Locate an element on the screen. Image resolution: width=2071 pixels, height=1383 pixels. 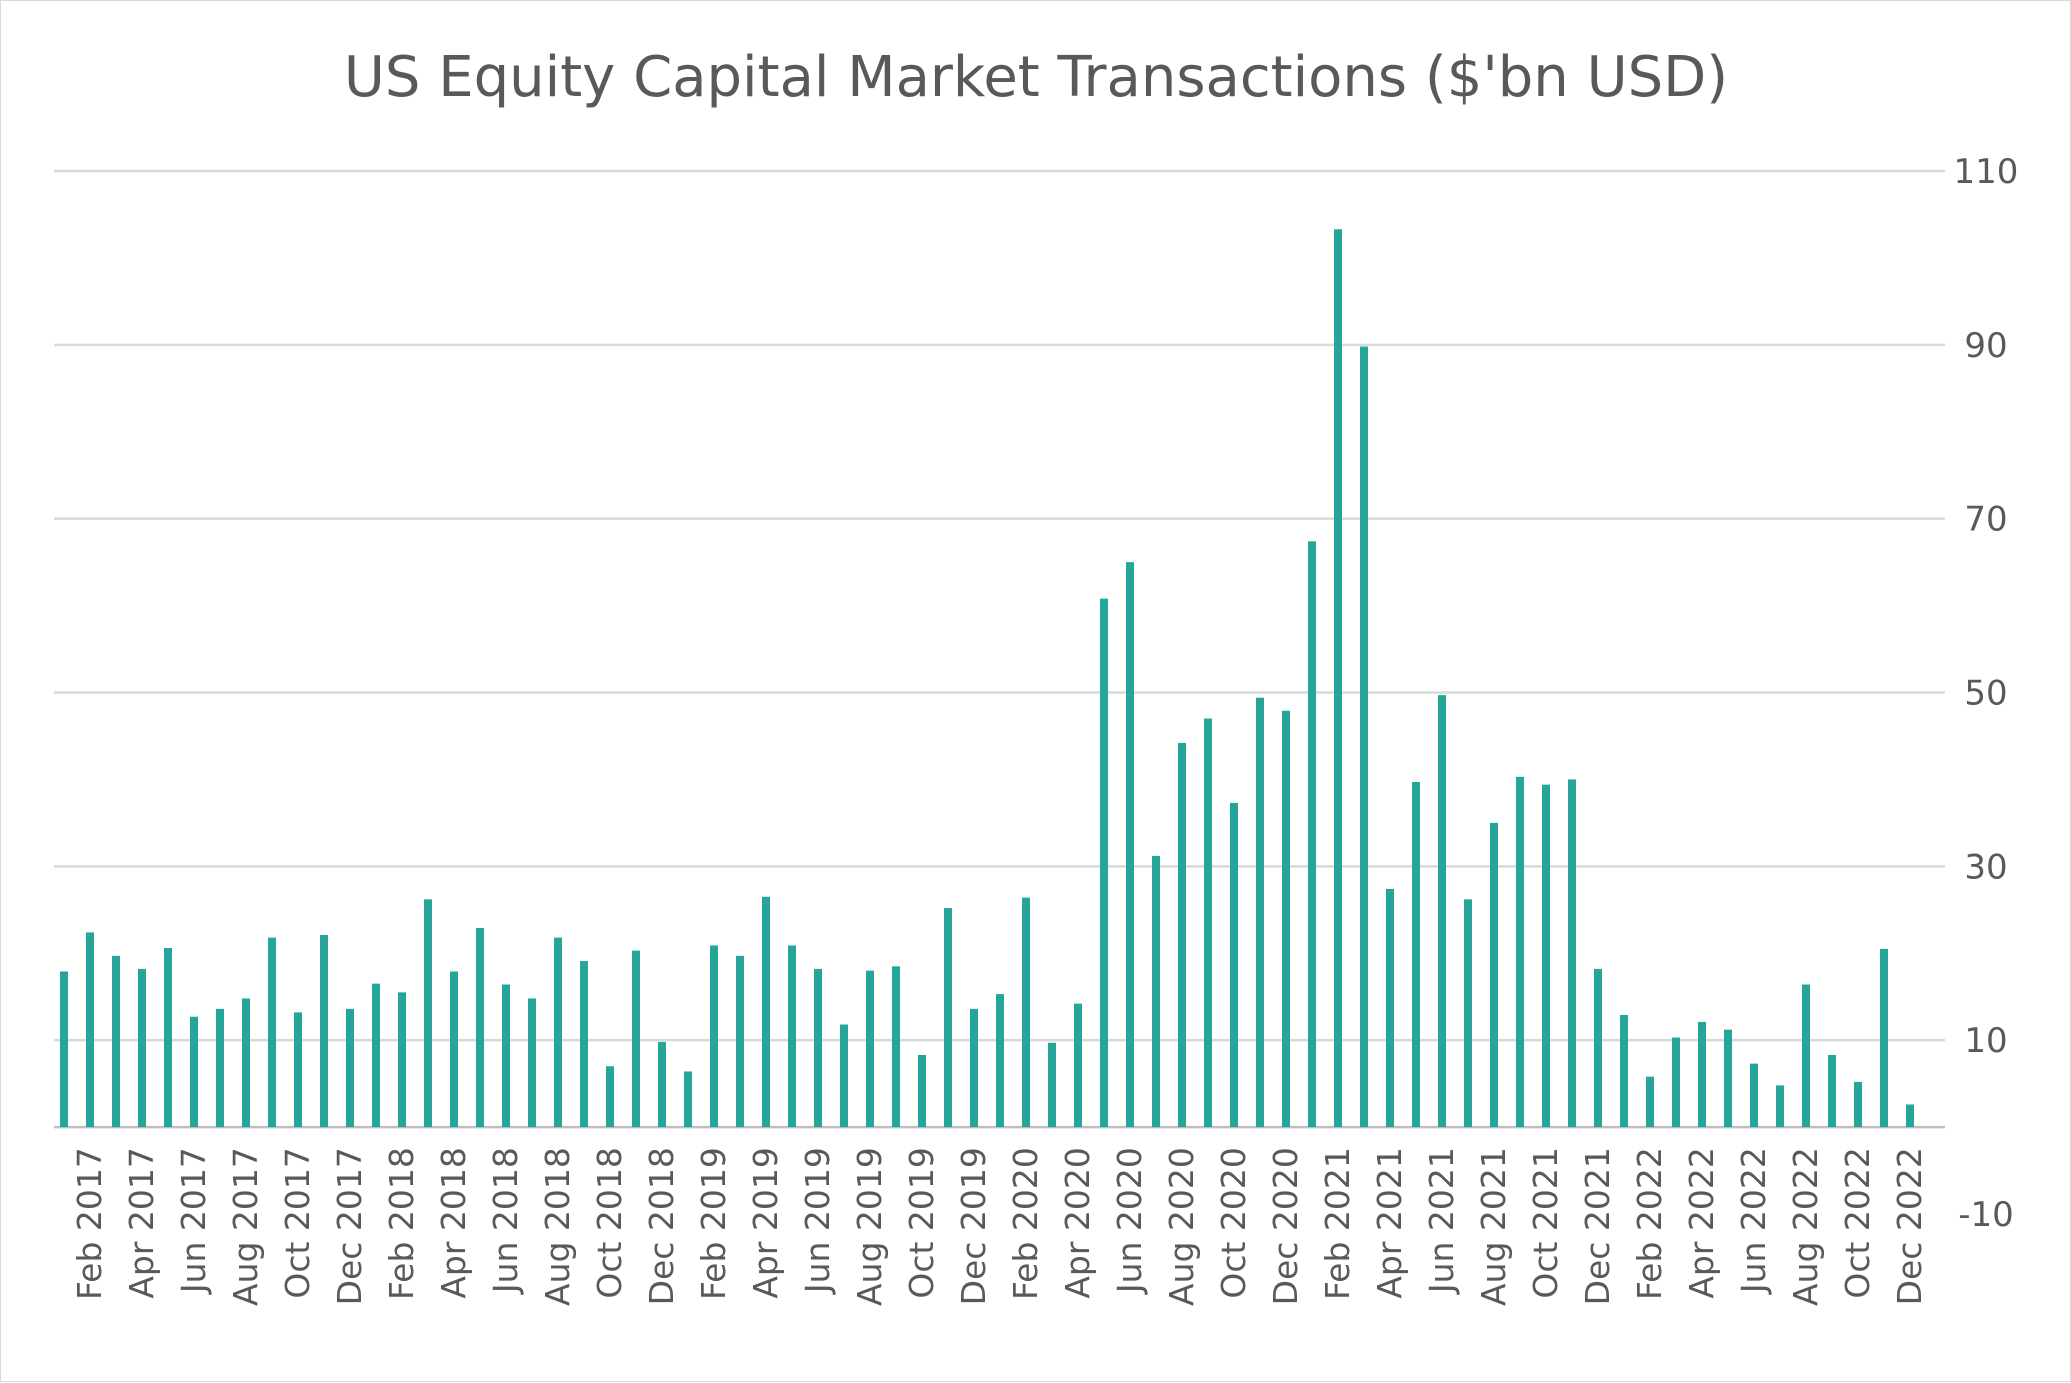
y-tick-label: 90 is located at coordinates (1985, 346).